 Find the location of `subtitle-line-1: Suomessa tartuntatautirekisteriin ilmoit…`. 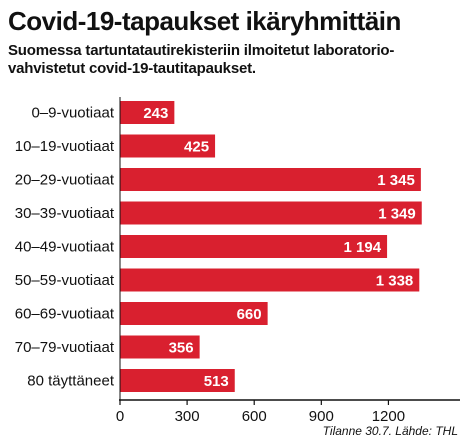

subtitle-line-1: Suomessa tartuntatautirekisteriin ilmoit… is located at coordinates (201, 50).